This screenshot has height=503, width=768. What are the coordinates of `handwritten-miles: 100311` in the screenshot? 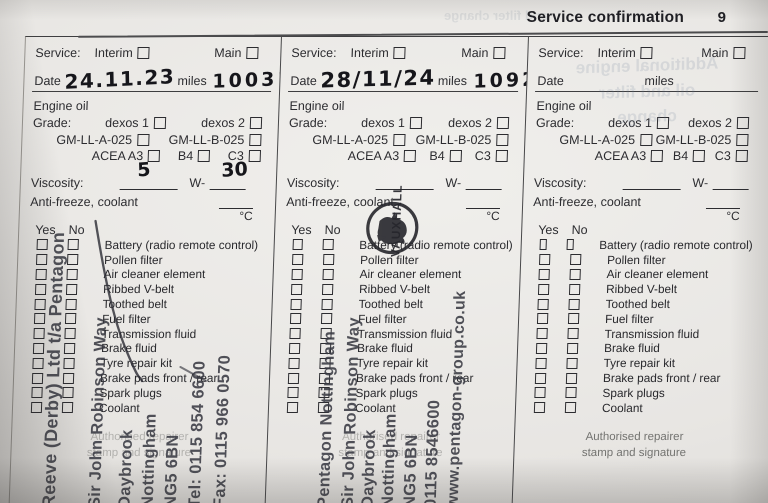 It's located at (247, 80).